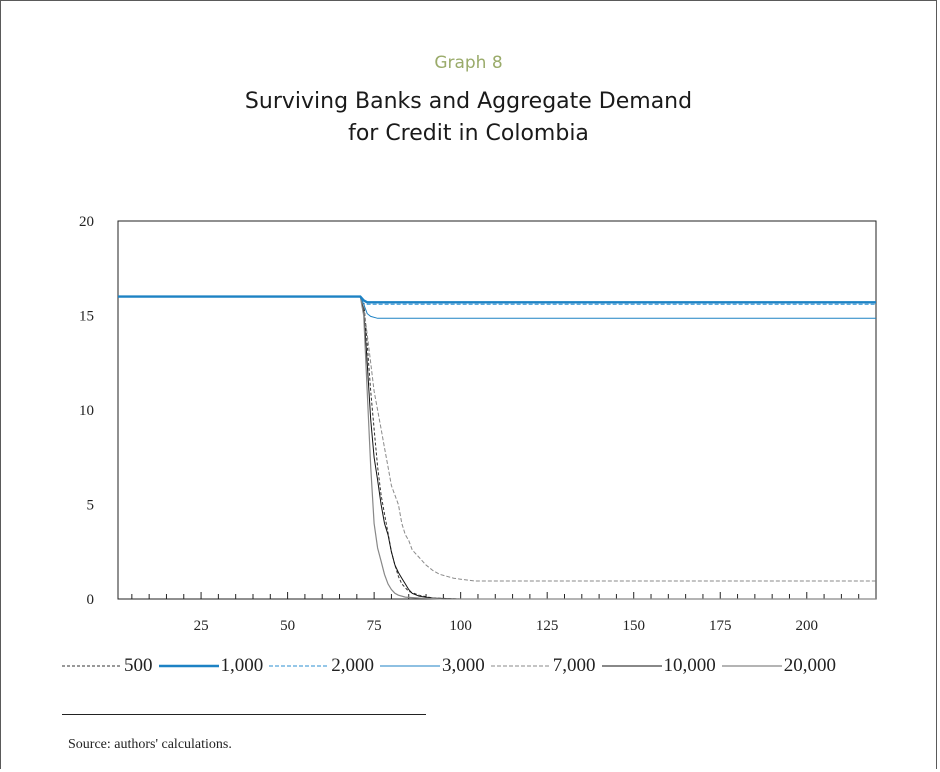 This screenshot has height=772, width=940. What do you see at coordinates (574, 665) in the screenshot?
I see `legend-label: 7,000` at bounding box center [574, 665].